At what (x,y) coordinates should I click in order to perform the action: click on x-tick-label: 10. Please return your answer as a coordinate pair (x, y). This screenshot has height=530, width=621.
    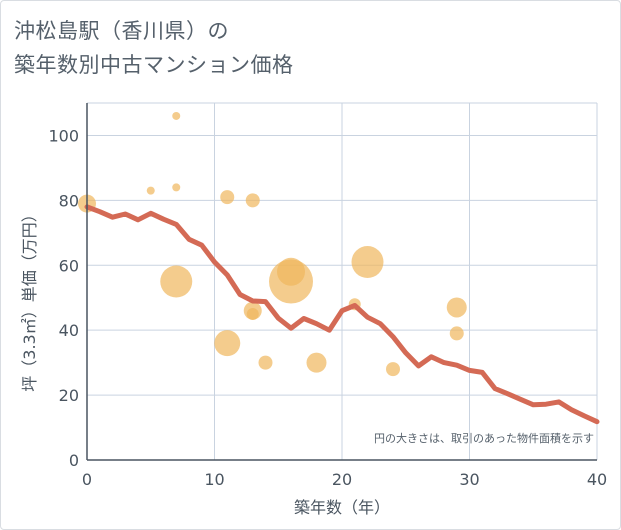
    Looking at the image, I should click on (214, 479).